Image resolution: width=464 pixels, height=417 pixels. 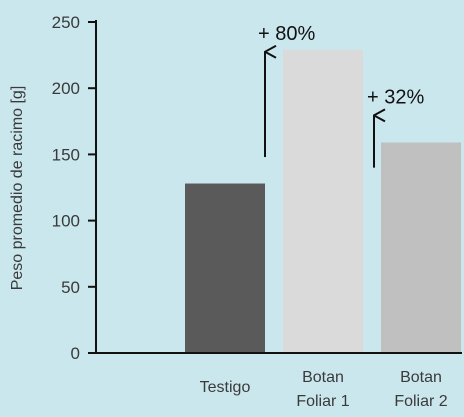 What do you see at coordinates (17, 188) in the screenshot?
I see `y-axis-label: Peso promedio de racimo [g]` at bounding box center [17, 188].